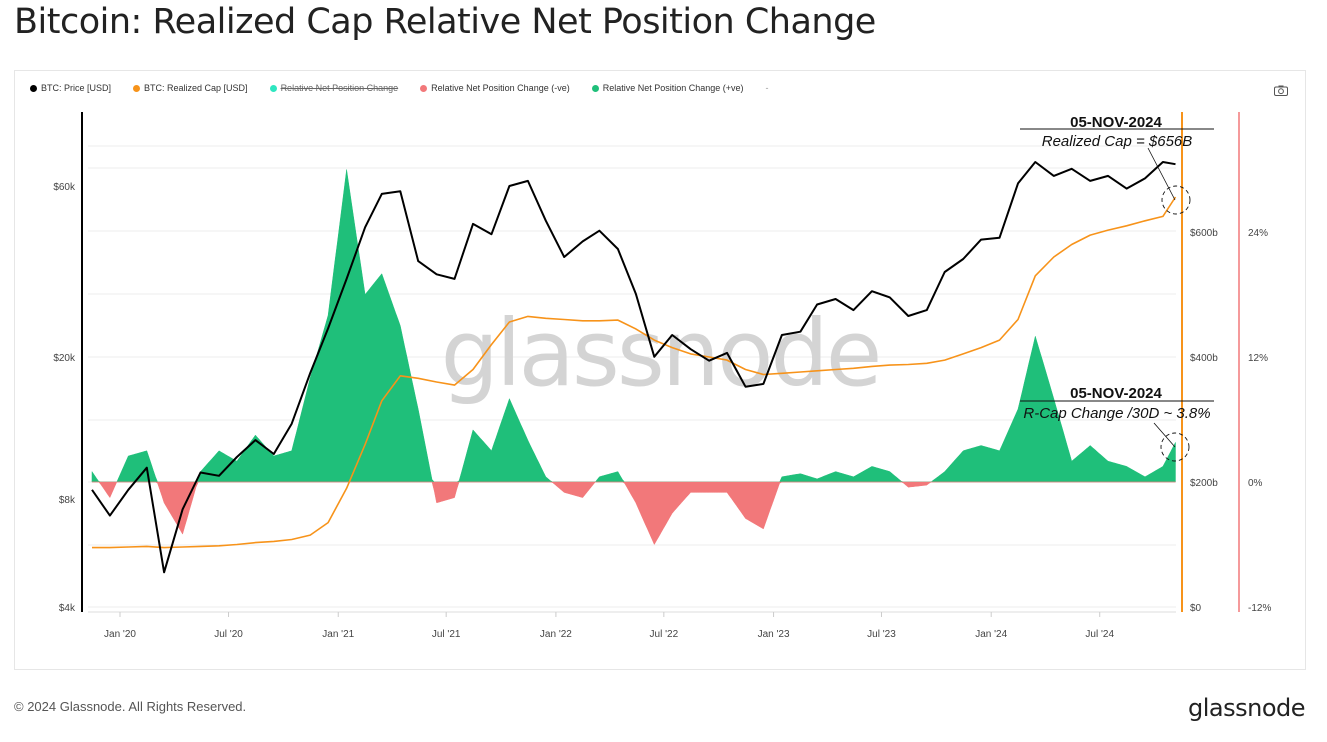  I want to click on x-tick-label: Jan '24, so click(991, 634).